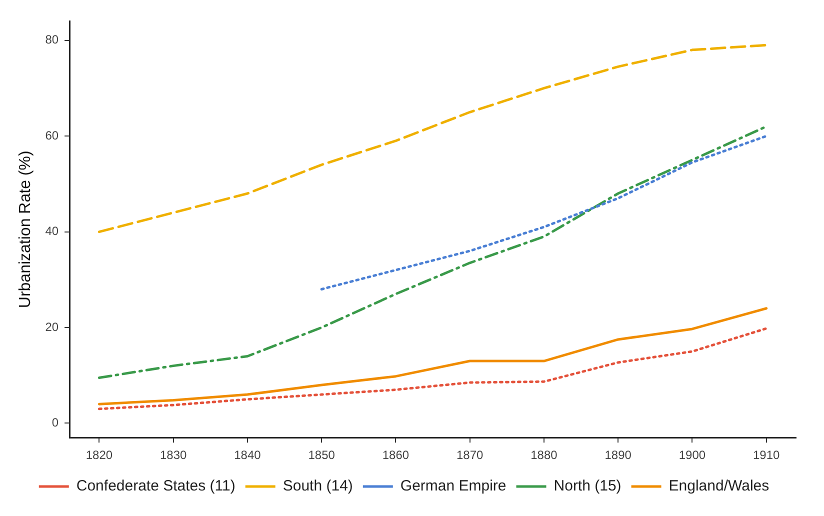 This screenshot has width=824, height=516. Describe the element at coordinates (99, 455) in the screenshot. I see `x-tick-label: 1820` at that location.